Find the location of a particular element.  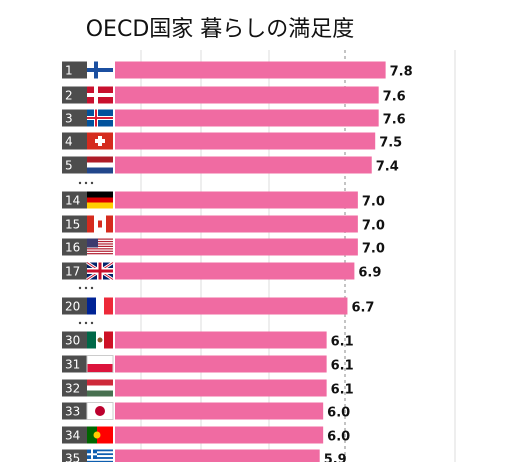

value-label: 6.0 is located at coordinates (338, 413).